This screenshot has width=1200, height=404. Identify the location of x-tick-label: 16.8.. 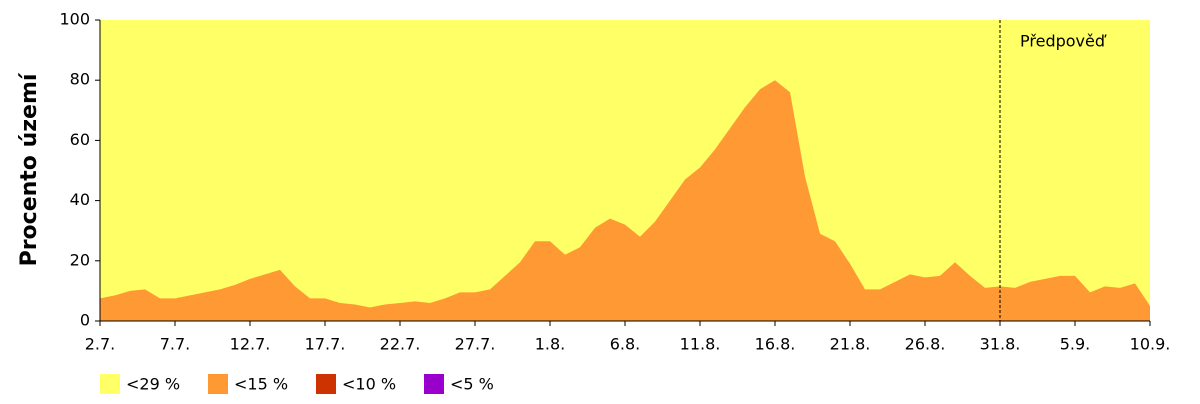
(775, 344).